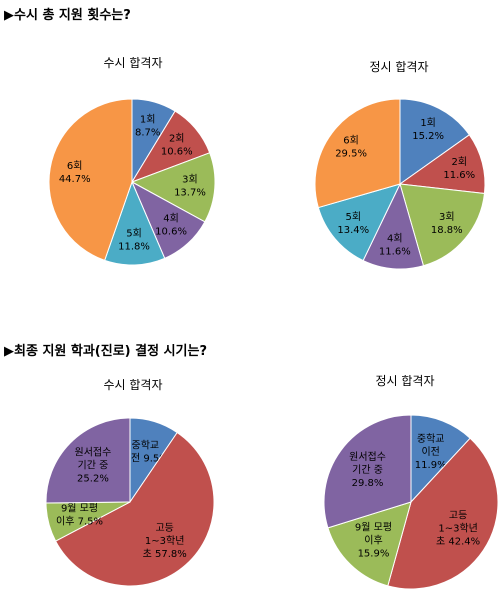  I want to click on slice-label: 원서접수 기간 중 25.2%, so click(93, 465).